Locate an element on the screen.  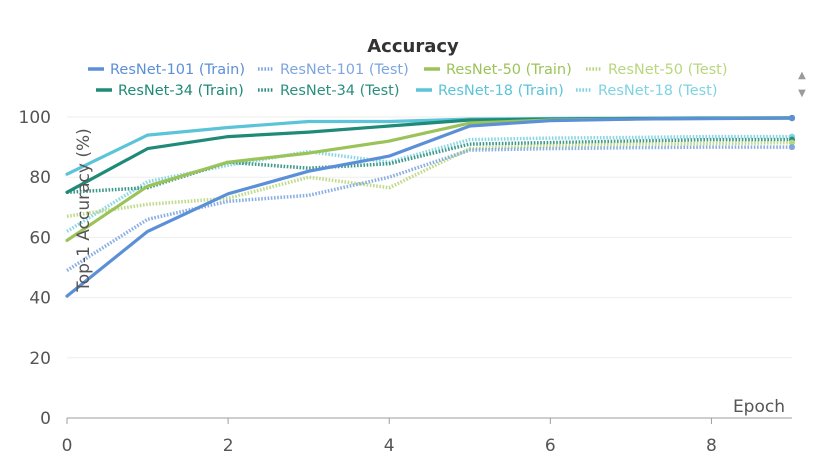
legend-label: ResNet-50 (Train) is located at coordinates (509, 70).